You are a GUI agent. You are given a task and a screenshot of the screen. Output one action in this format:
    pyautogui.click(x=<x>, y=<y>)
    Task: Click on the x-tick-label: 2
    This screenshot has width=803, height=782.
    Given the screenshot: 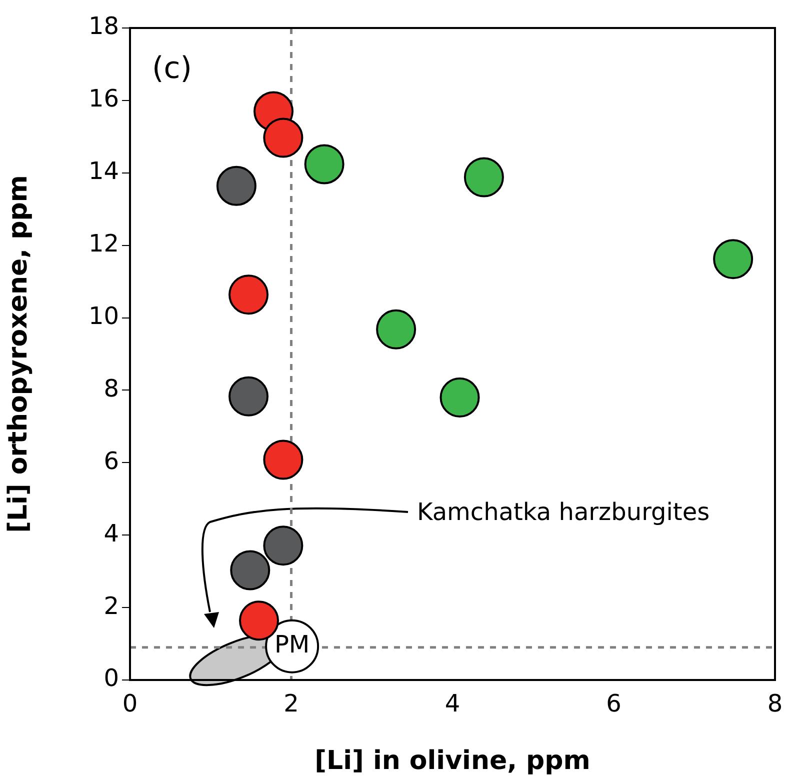 What is the action you would take?
    pyautogui.click(x=291, y=704)
    